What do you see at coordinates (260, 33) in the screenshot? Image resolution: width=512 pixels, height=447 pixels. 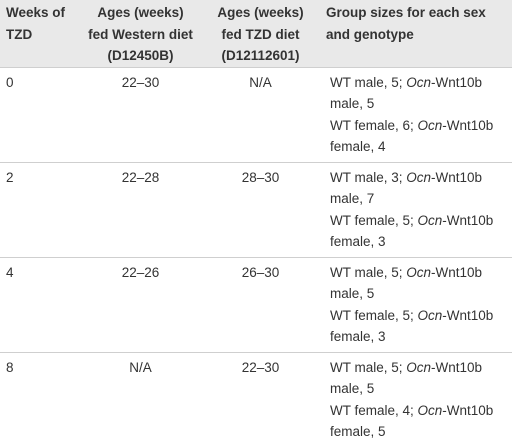 I see `header-cell: Ages (weeks) fed TZD diet (D12112601)` at bounding box center [260, 33].